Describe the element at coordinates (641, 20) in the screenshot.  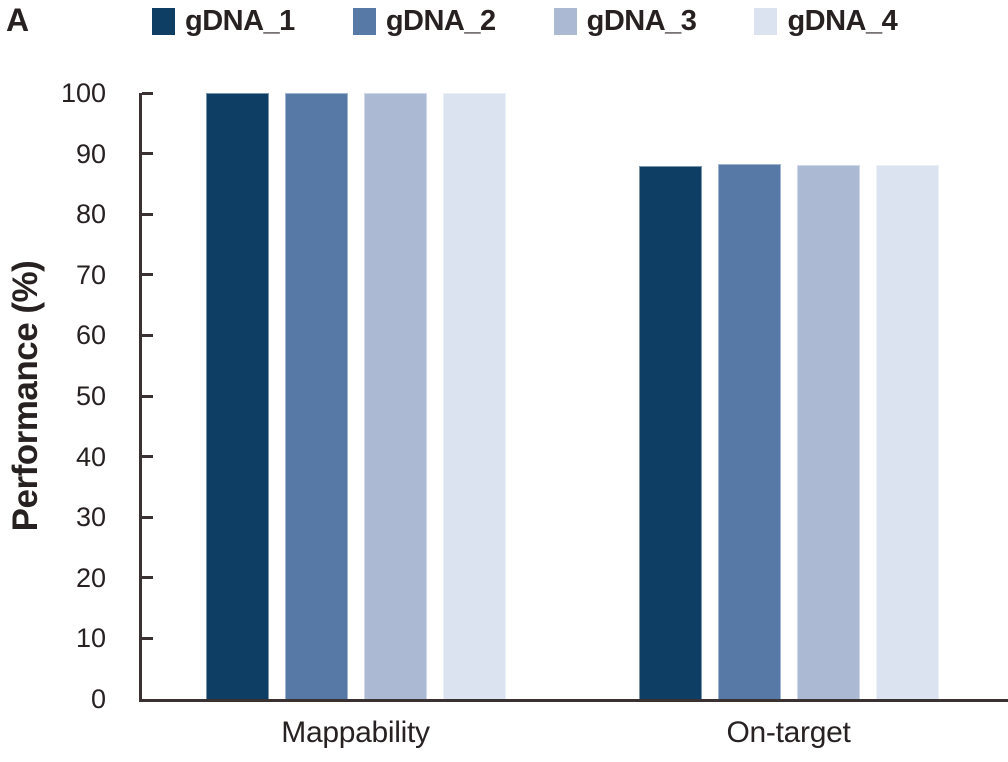
I see `legend-label: gDNA_3` at that location.